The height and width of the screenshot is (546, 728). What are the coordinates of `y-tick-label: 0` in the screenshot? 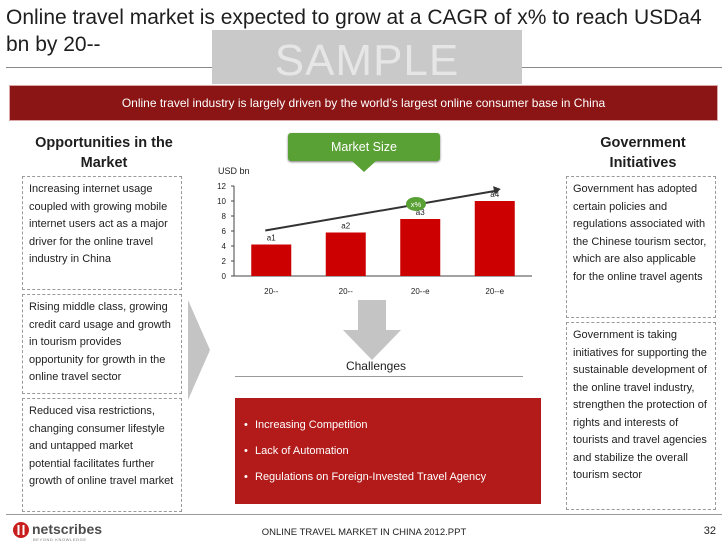 It's located at (224, 276).